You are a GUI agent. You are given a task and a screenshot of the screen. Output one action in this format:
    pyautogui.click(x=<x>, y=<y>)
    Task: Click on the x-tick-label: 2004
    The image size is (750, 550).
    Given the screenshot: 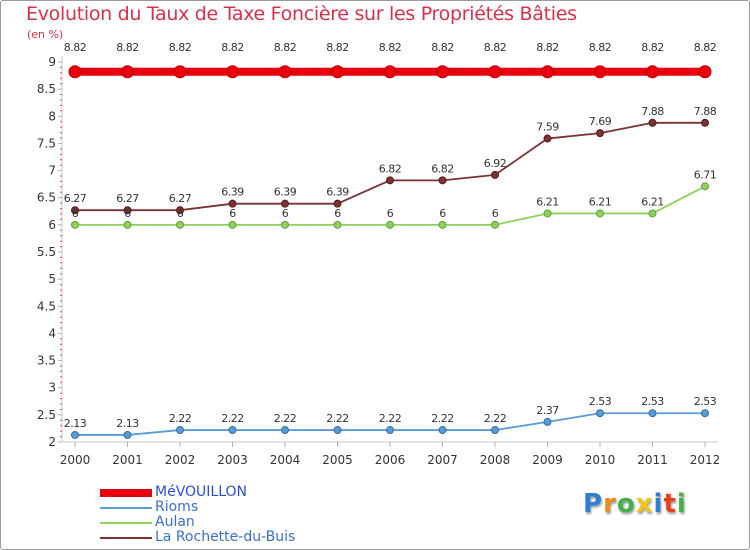 What is the action you would take?
    pyautogui.click(x=285, y=460)
    